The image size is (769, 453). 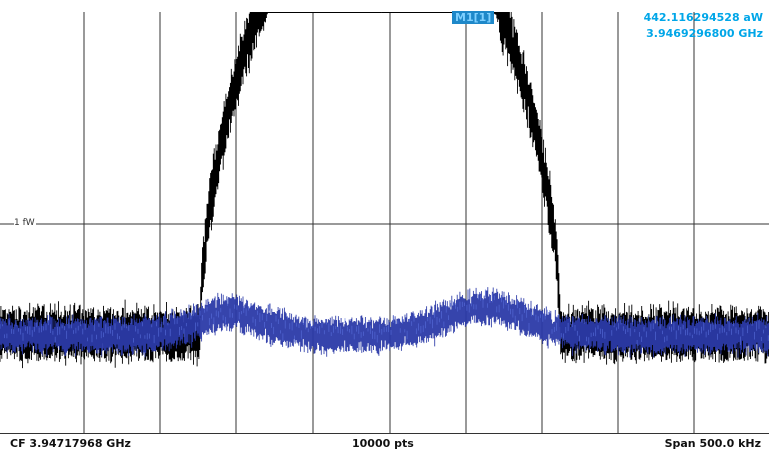 What do you see at coordinates (384, 433) in the screenshot?
I see `footer-divider` at bounding box center [384, 433].